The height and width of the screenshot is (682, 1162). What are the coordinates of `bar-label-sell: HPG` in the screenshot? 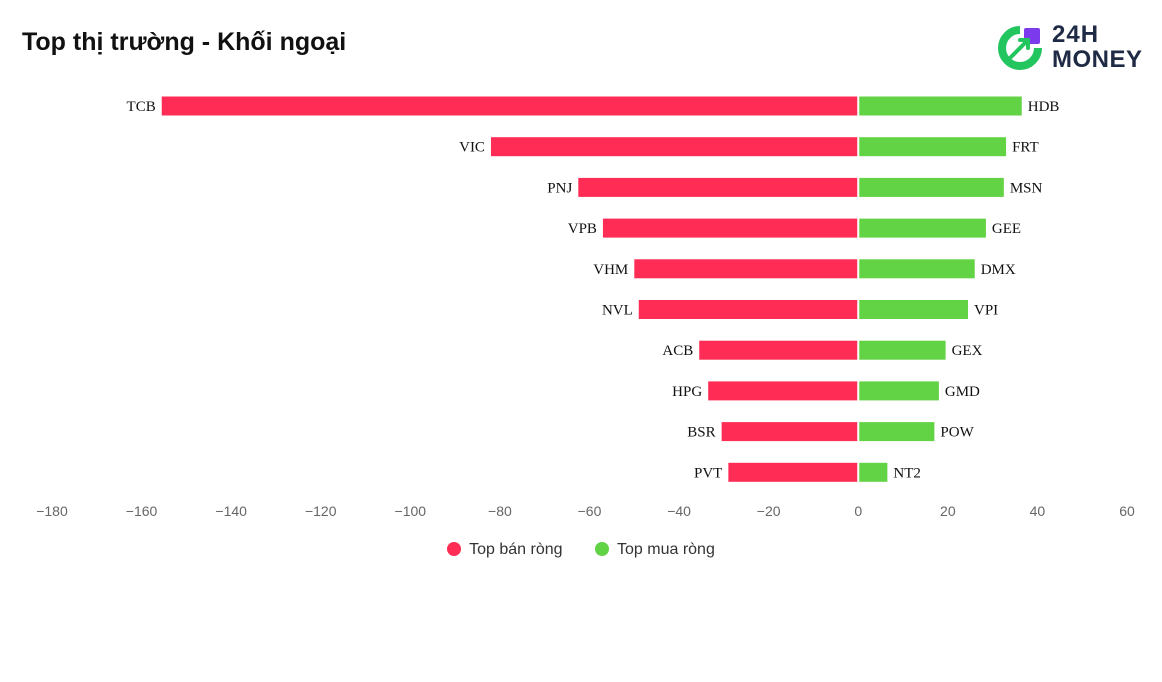 It's located at (687, 392).